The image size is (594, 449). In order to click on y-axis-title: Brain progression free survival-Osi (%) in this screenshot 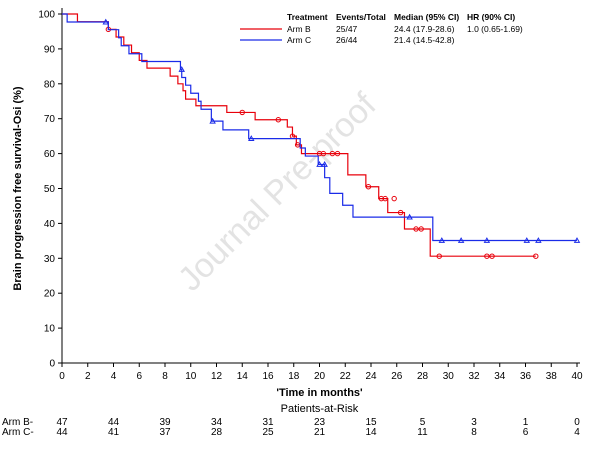, I will do `click(18, 188)`.